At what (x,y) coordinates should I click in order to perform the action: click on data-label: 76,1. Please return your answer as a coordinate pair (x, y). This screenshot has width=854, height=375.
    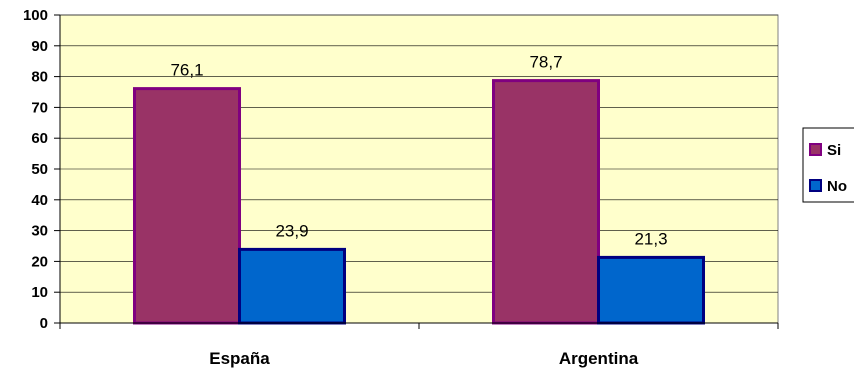
    Looking at the image, I should click on (186, 70).